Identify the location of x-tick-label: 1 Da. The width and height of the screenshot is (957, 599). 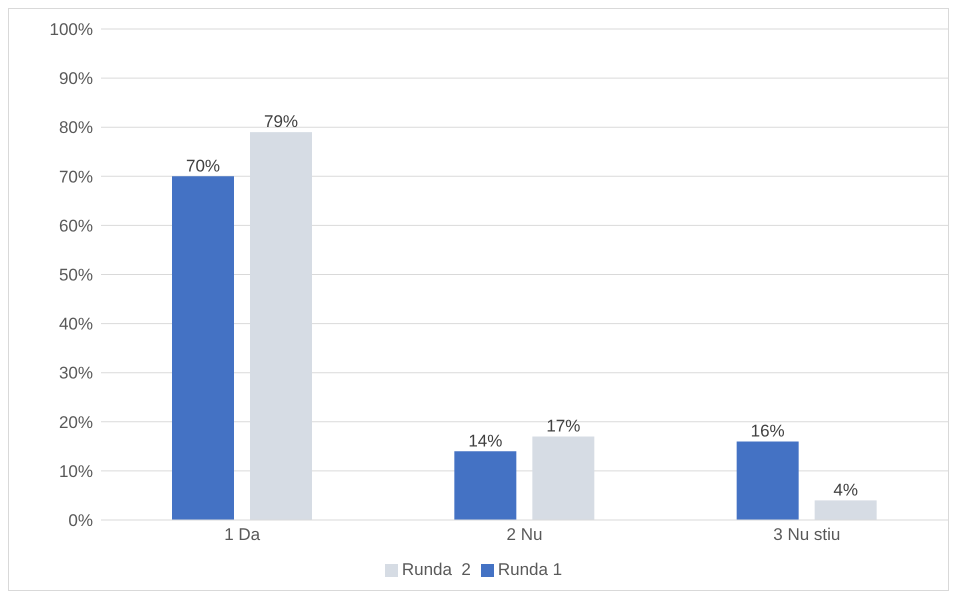
(242, 534).